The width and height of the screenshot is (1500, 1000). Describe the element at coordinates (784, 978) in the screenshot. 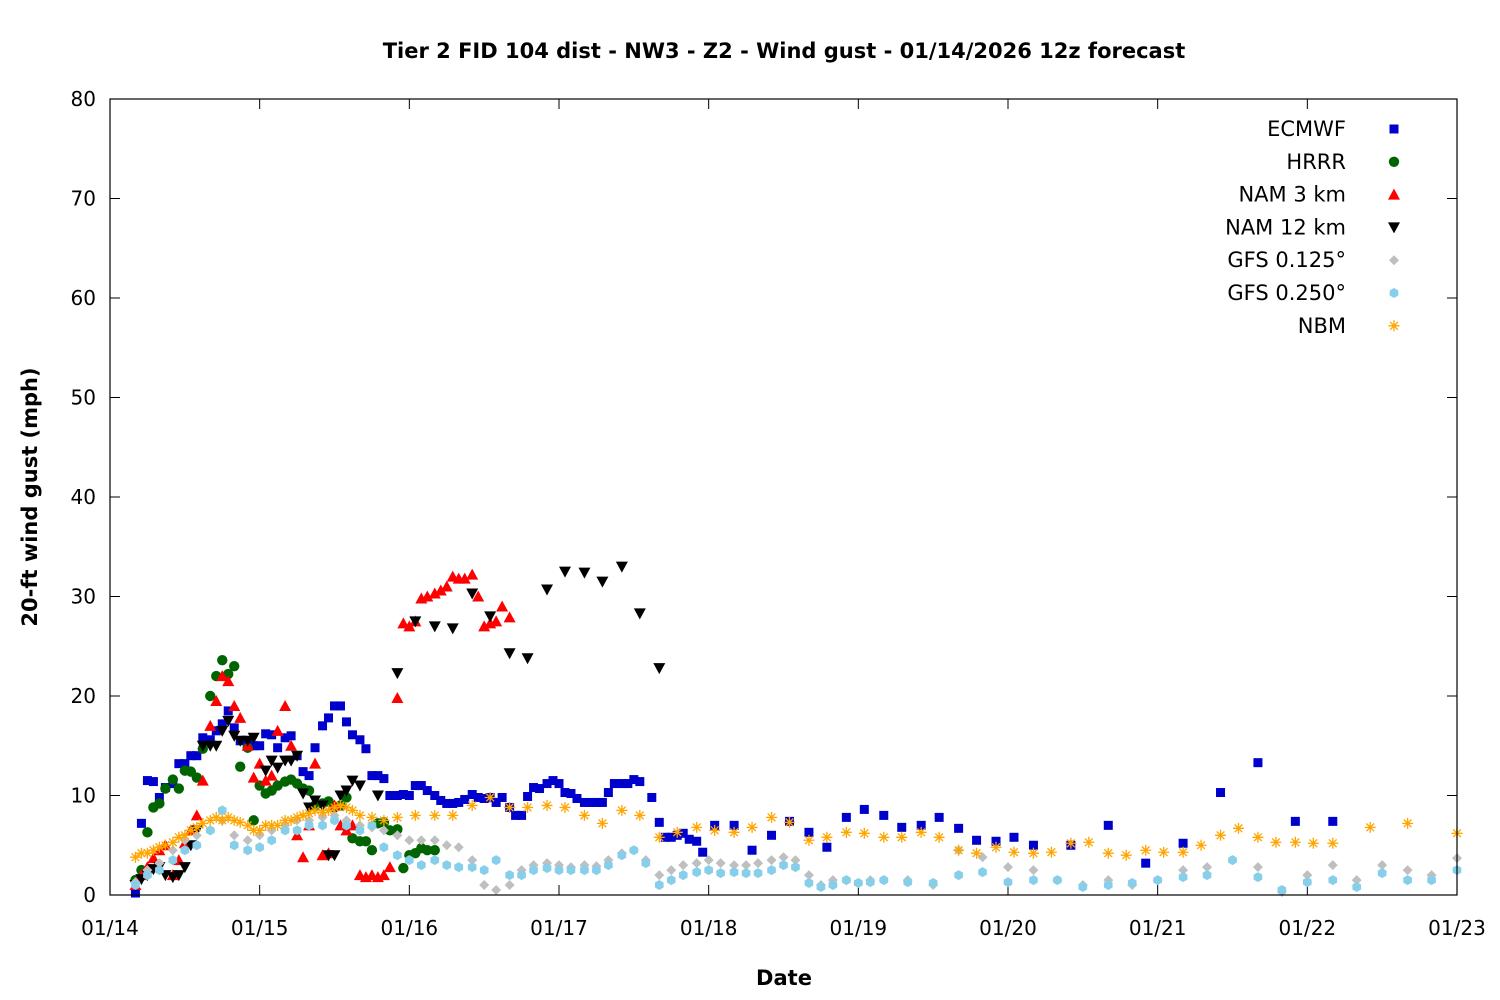

I see `x-axis-label: Date` at that location.